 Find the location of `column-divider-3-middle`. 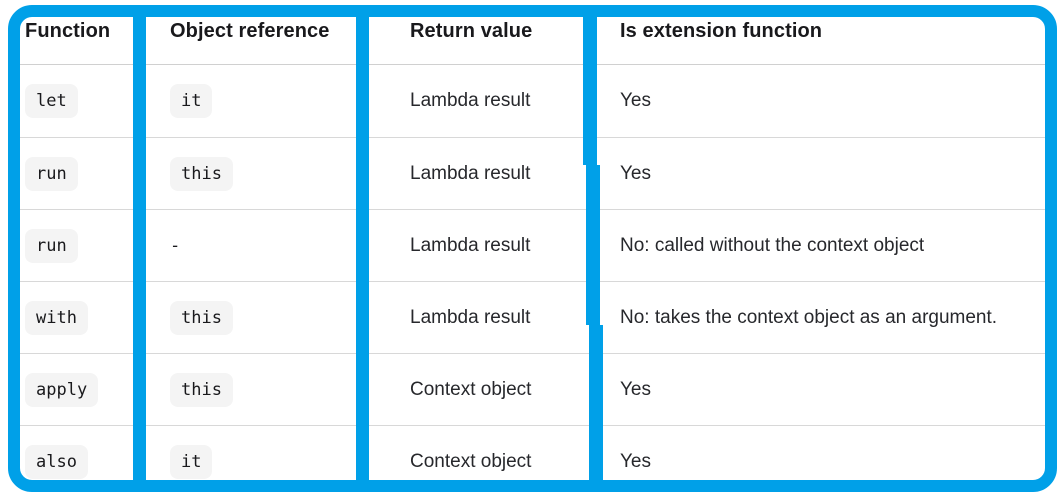

column-divider-3-middle is located at coordinates (593, 245).